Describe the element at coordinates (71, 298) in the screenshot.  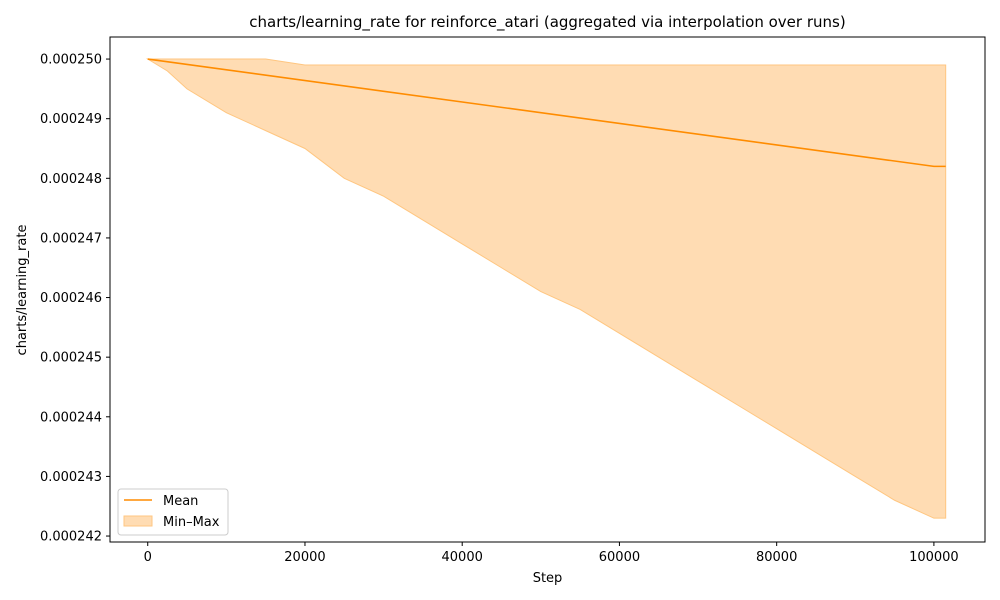
I see `y-tick-label: 0.000246` at that location.